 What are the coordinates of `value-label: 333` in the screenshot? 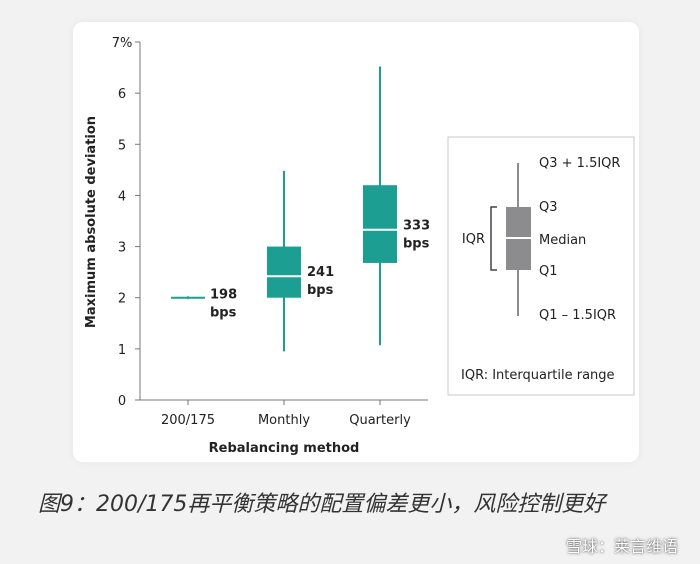 It's located at (416, 226).